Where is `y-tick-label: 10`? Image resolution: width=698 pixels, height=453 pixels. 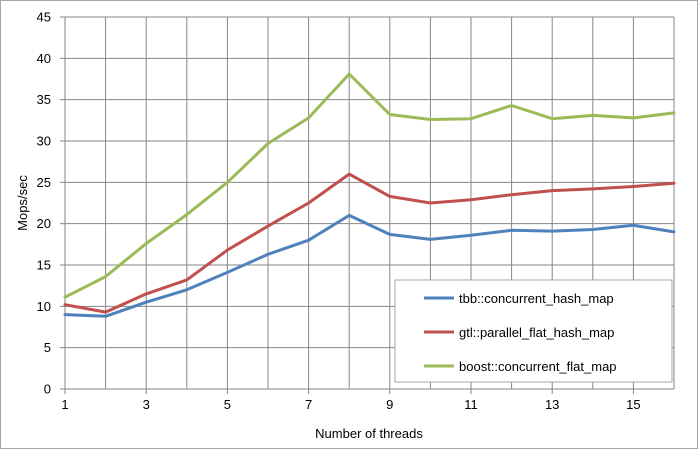
y-tick-label: 10 is located at coordinates (44, 306).